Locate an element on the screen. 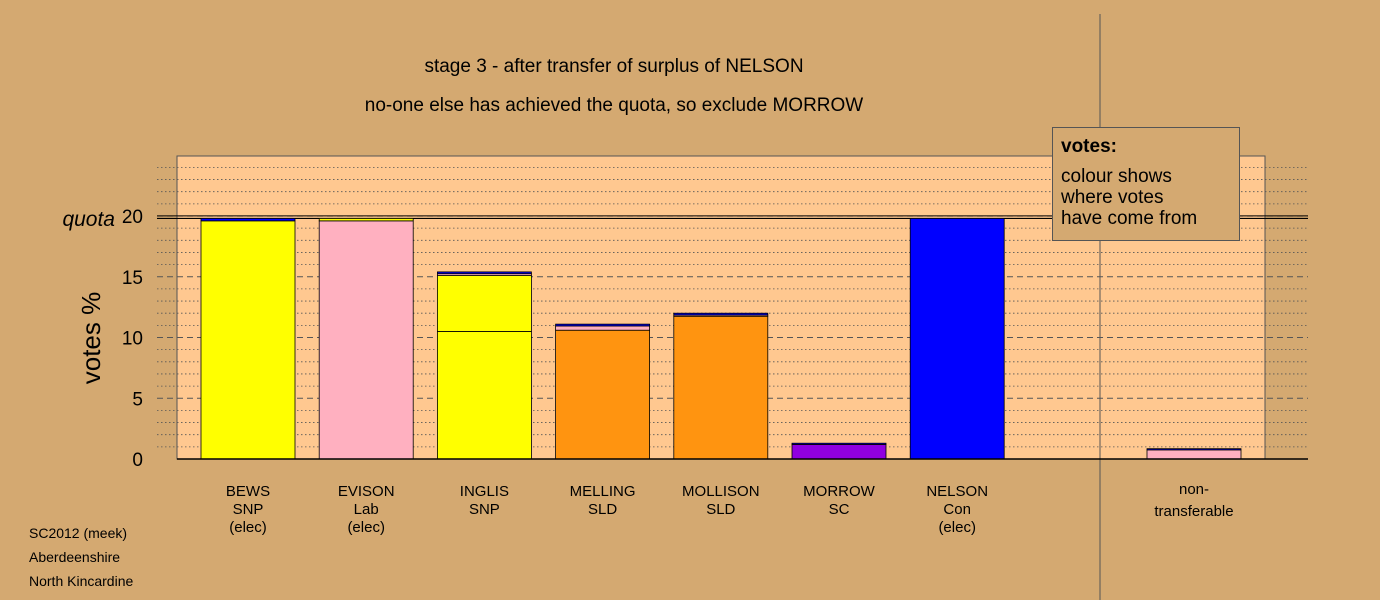 The image size is (1380, 600). footer-region: Aberdeenshire is located at coordinates (75, 557).